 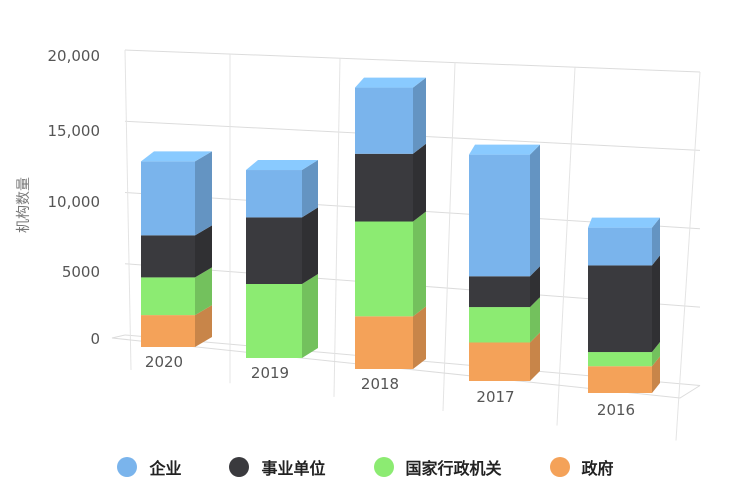 I want to click on x-tick-label: 2017, so click(x=495, y=397).